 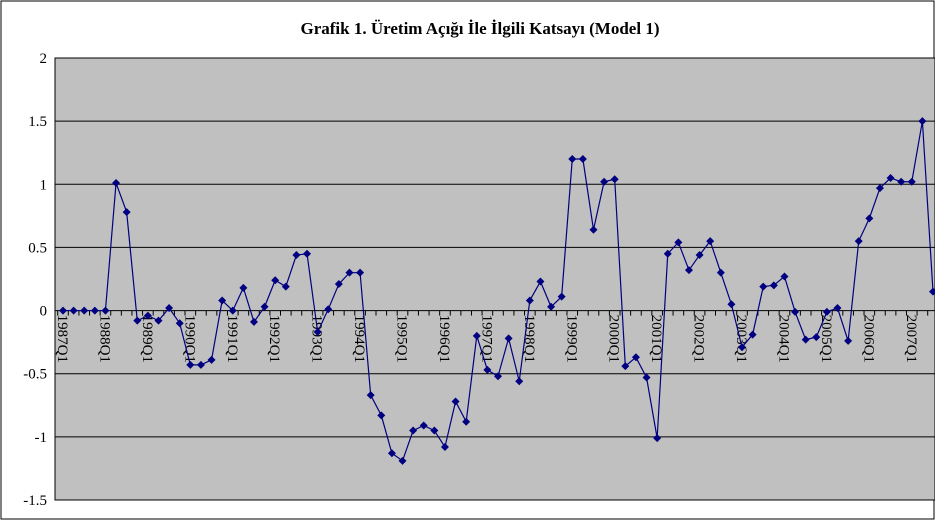 What do you see at coordinates (104, 339) in the screenshot?
I see `x-tick-label: 1988Q1` at bounding box center [104, 339].